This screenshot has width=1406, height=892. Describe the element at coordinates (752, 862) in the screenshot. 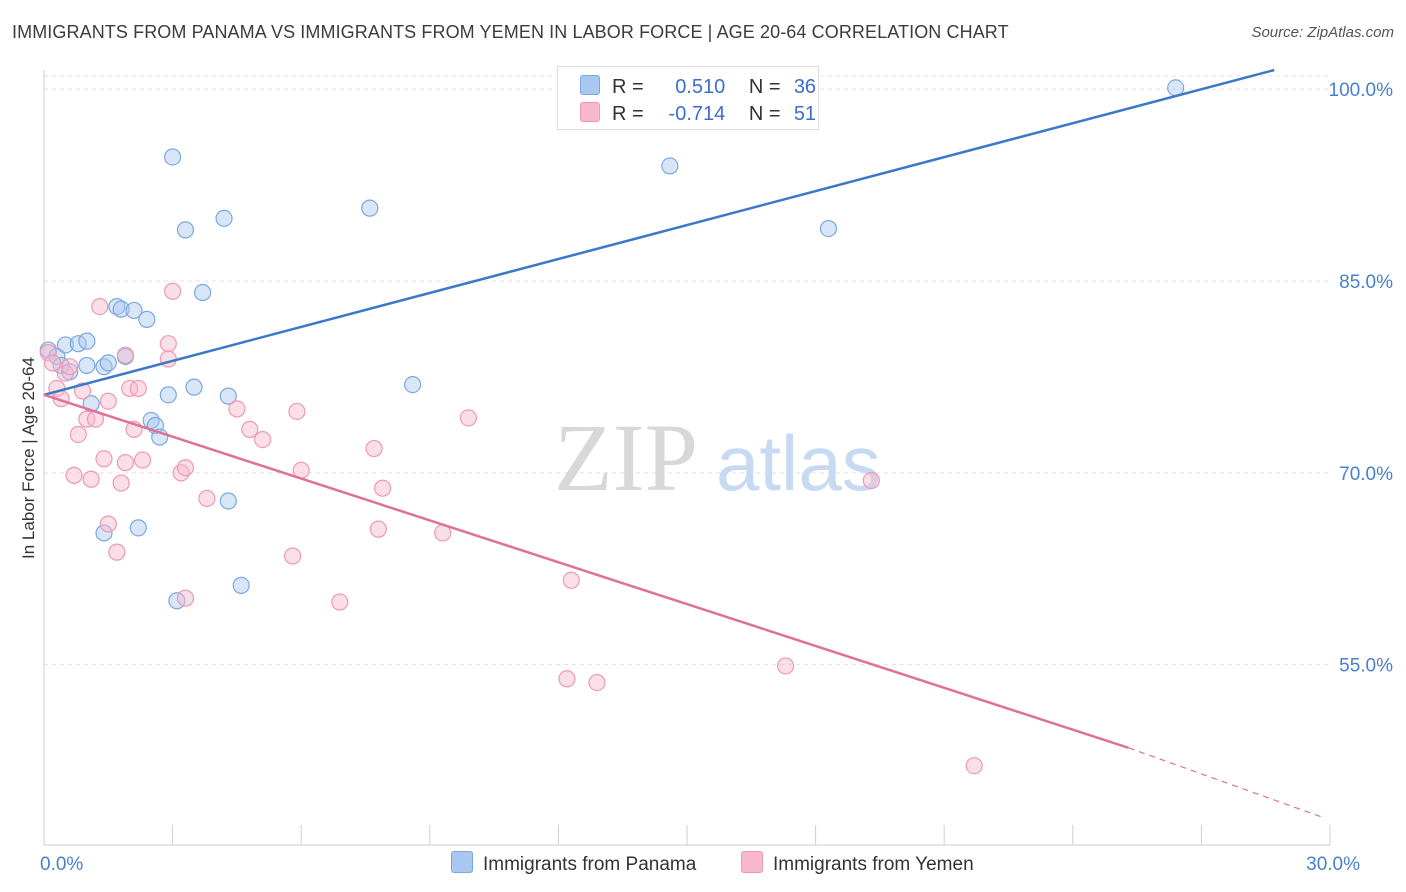

I see `series-swatch-yemen` at that location.